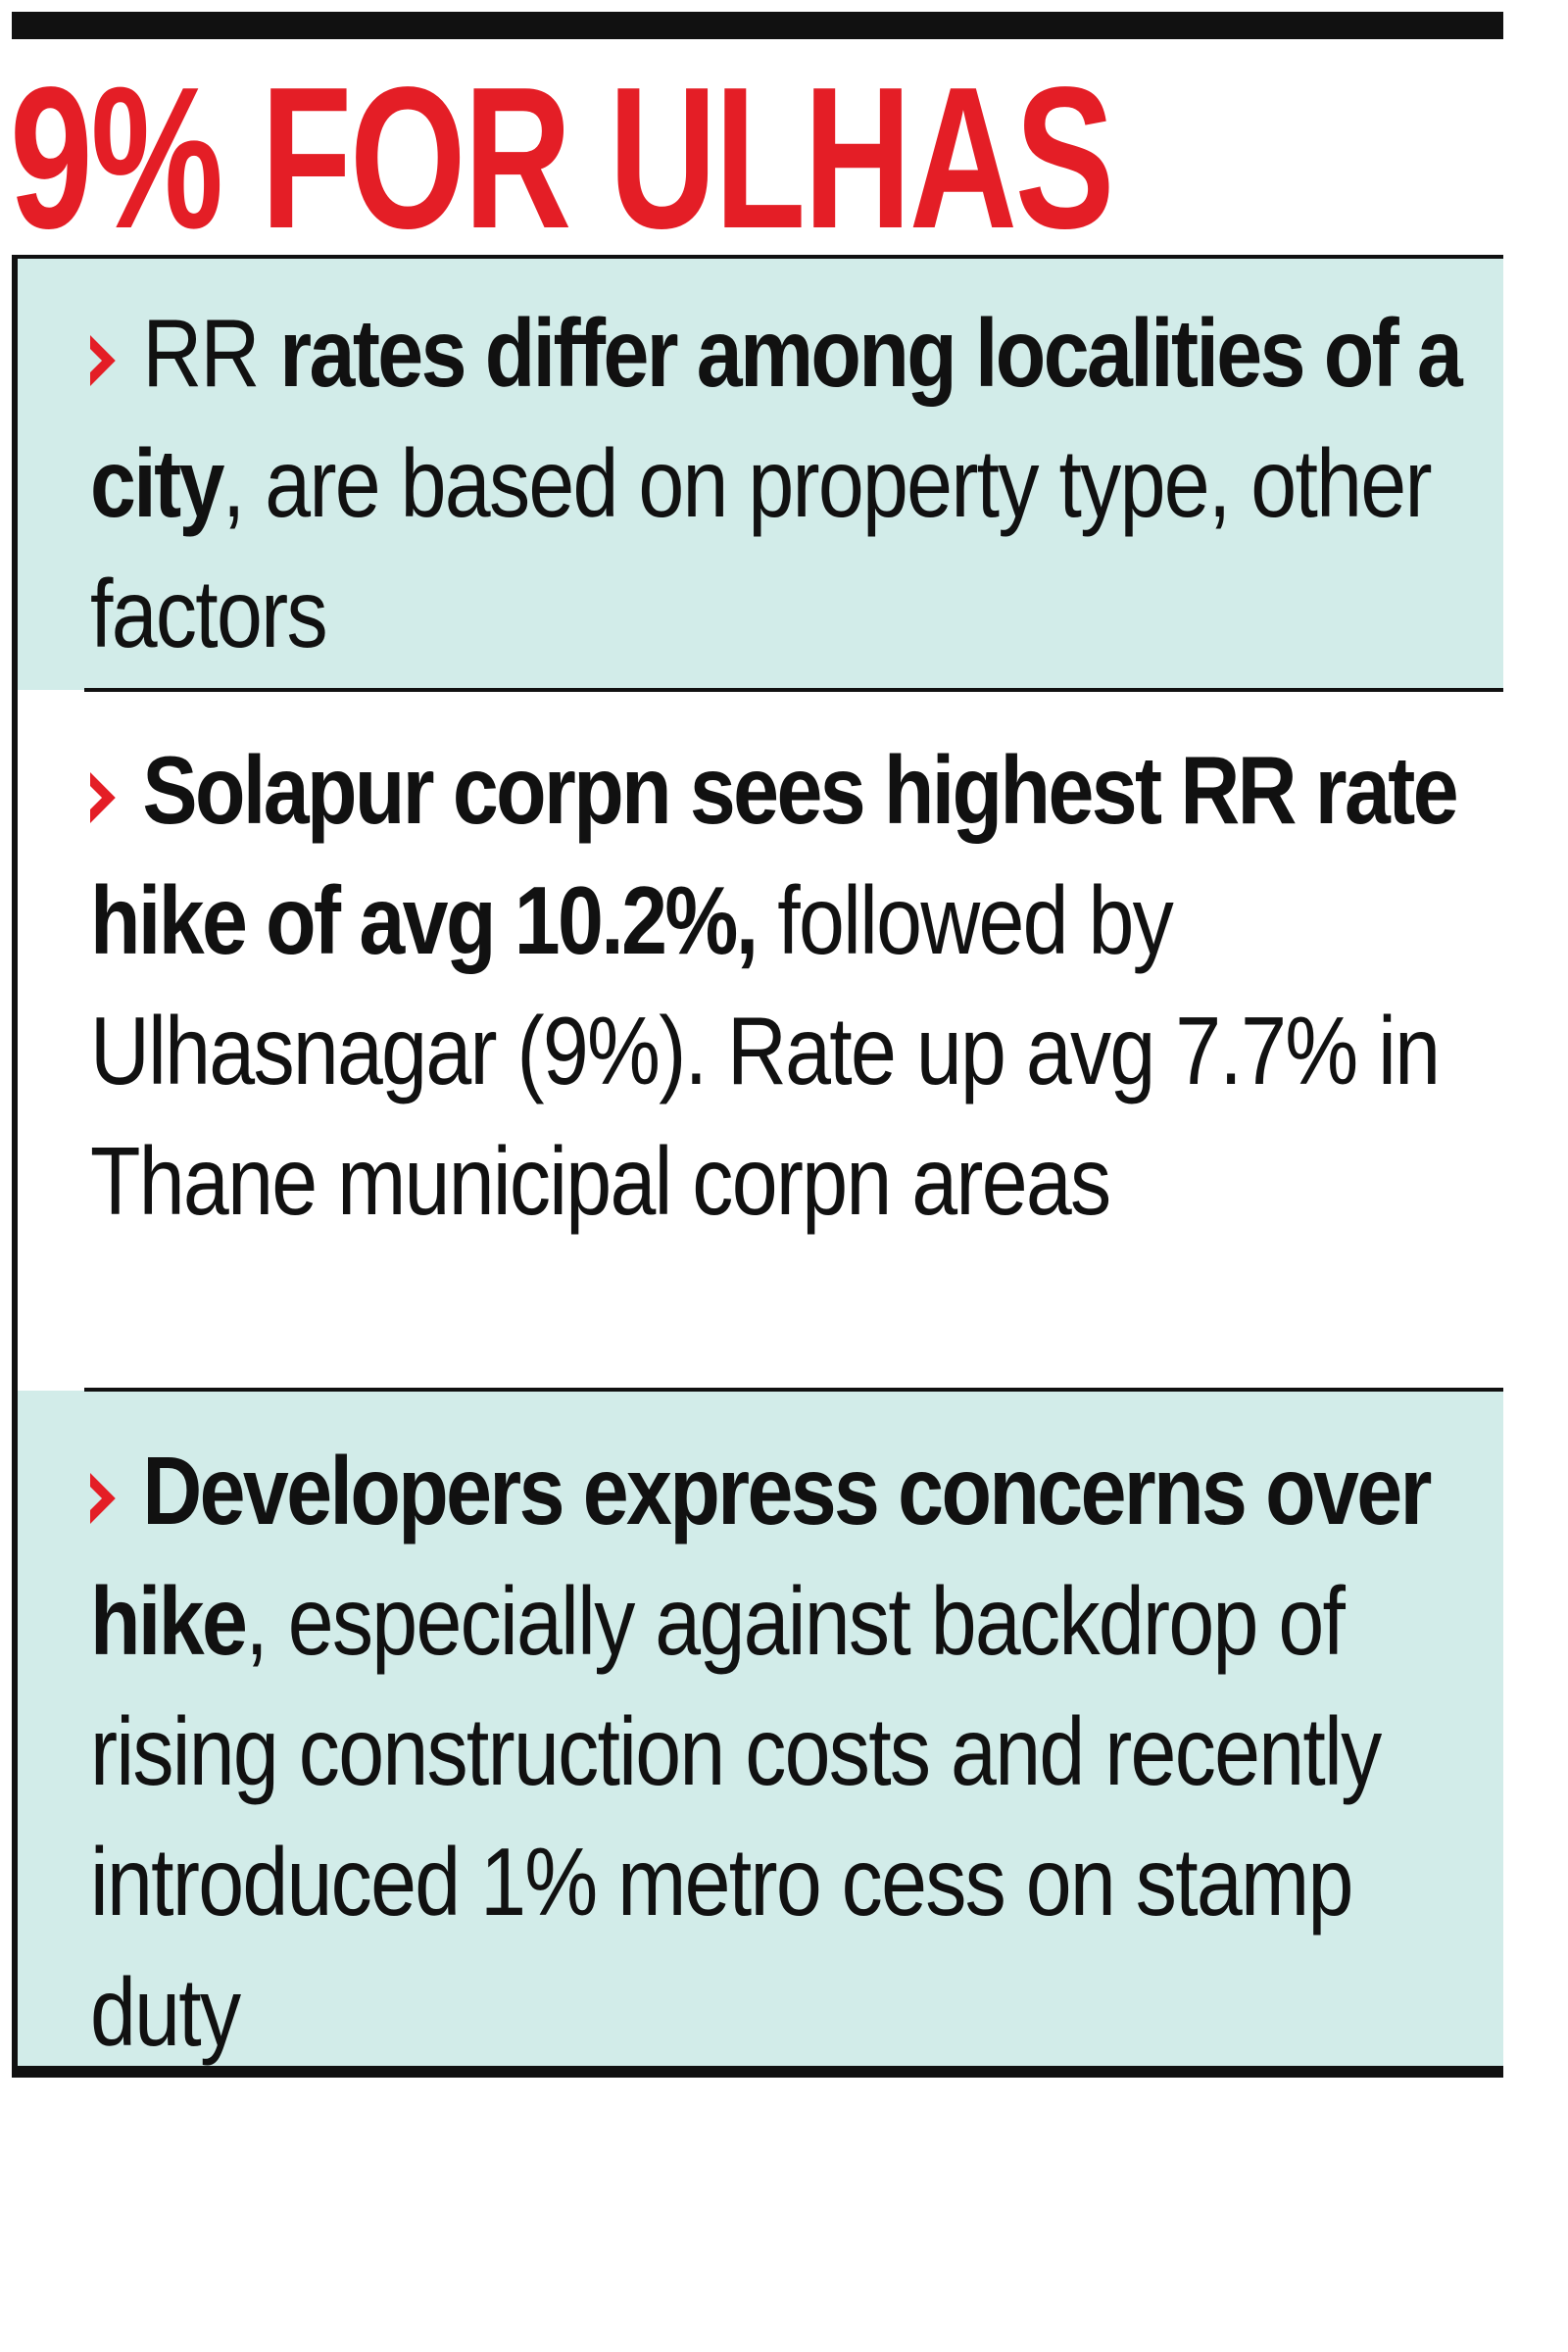  Describe the element at coordinates (757, 25) in the screenshot. I see `top-rule` at that location.